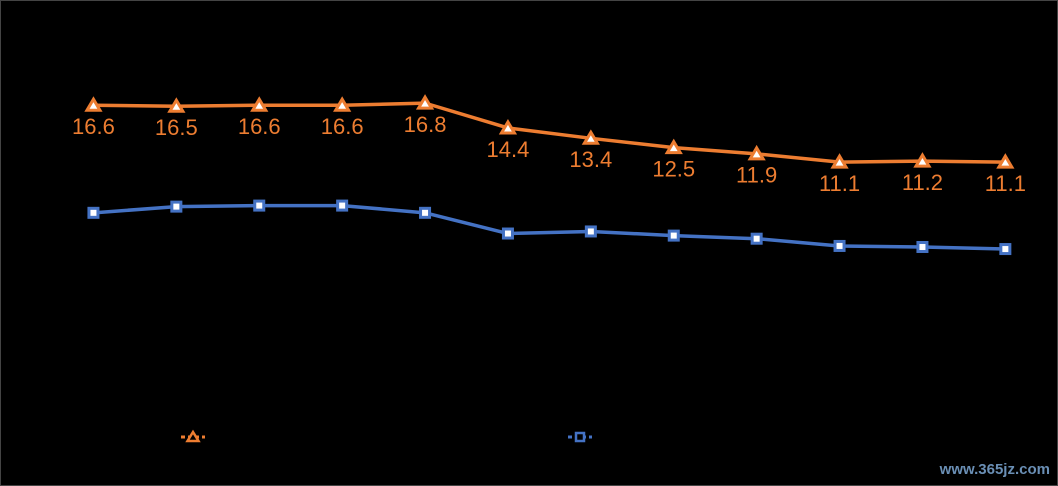 Image resolution: width=1058 pixels, height=486 pixels. Describe the element at coordinates (673, 168) in the screenshot. I see `data-label: 12.5` at that location.